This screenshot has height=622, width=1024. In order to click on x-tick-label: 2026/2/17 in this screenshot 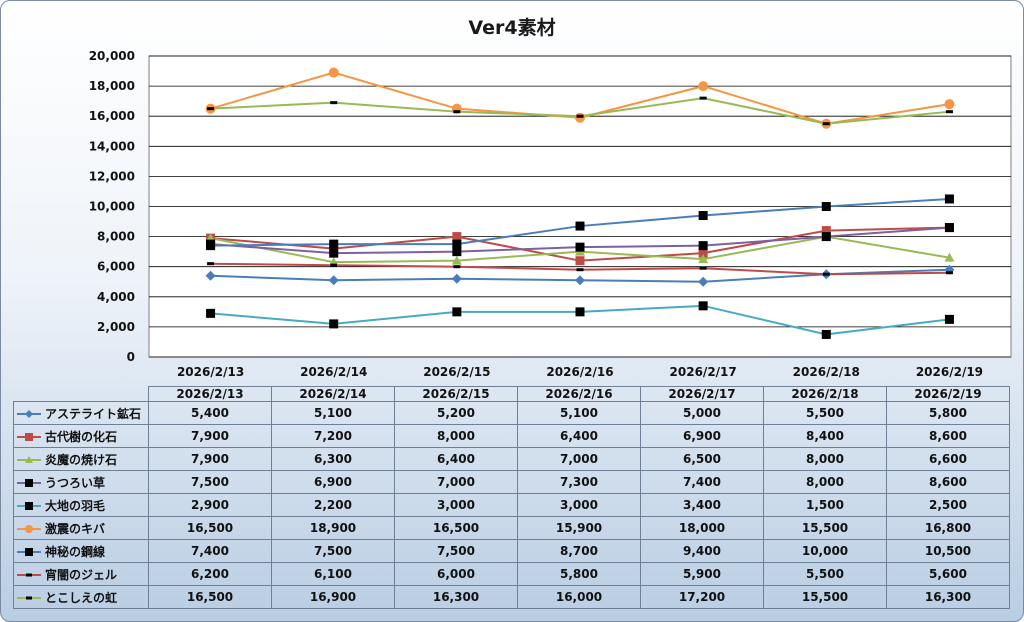, I will do `click(703, 372)`.